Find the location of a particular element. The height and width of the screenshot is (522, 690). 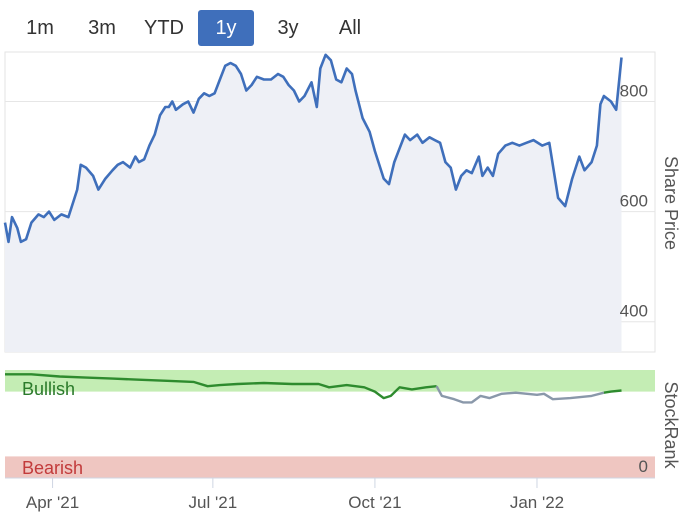

bullish-band is located at coordinates (330, 381).